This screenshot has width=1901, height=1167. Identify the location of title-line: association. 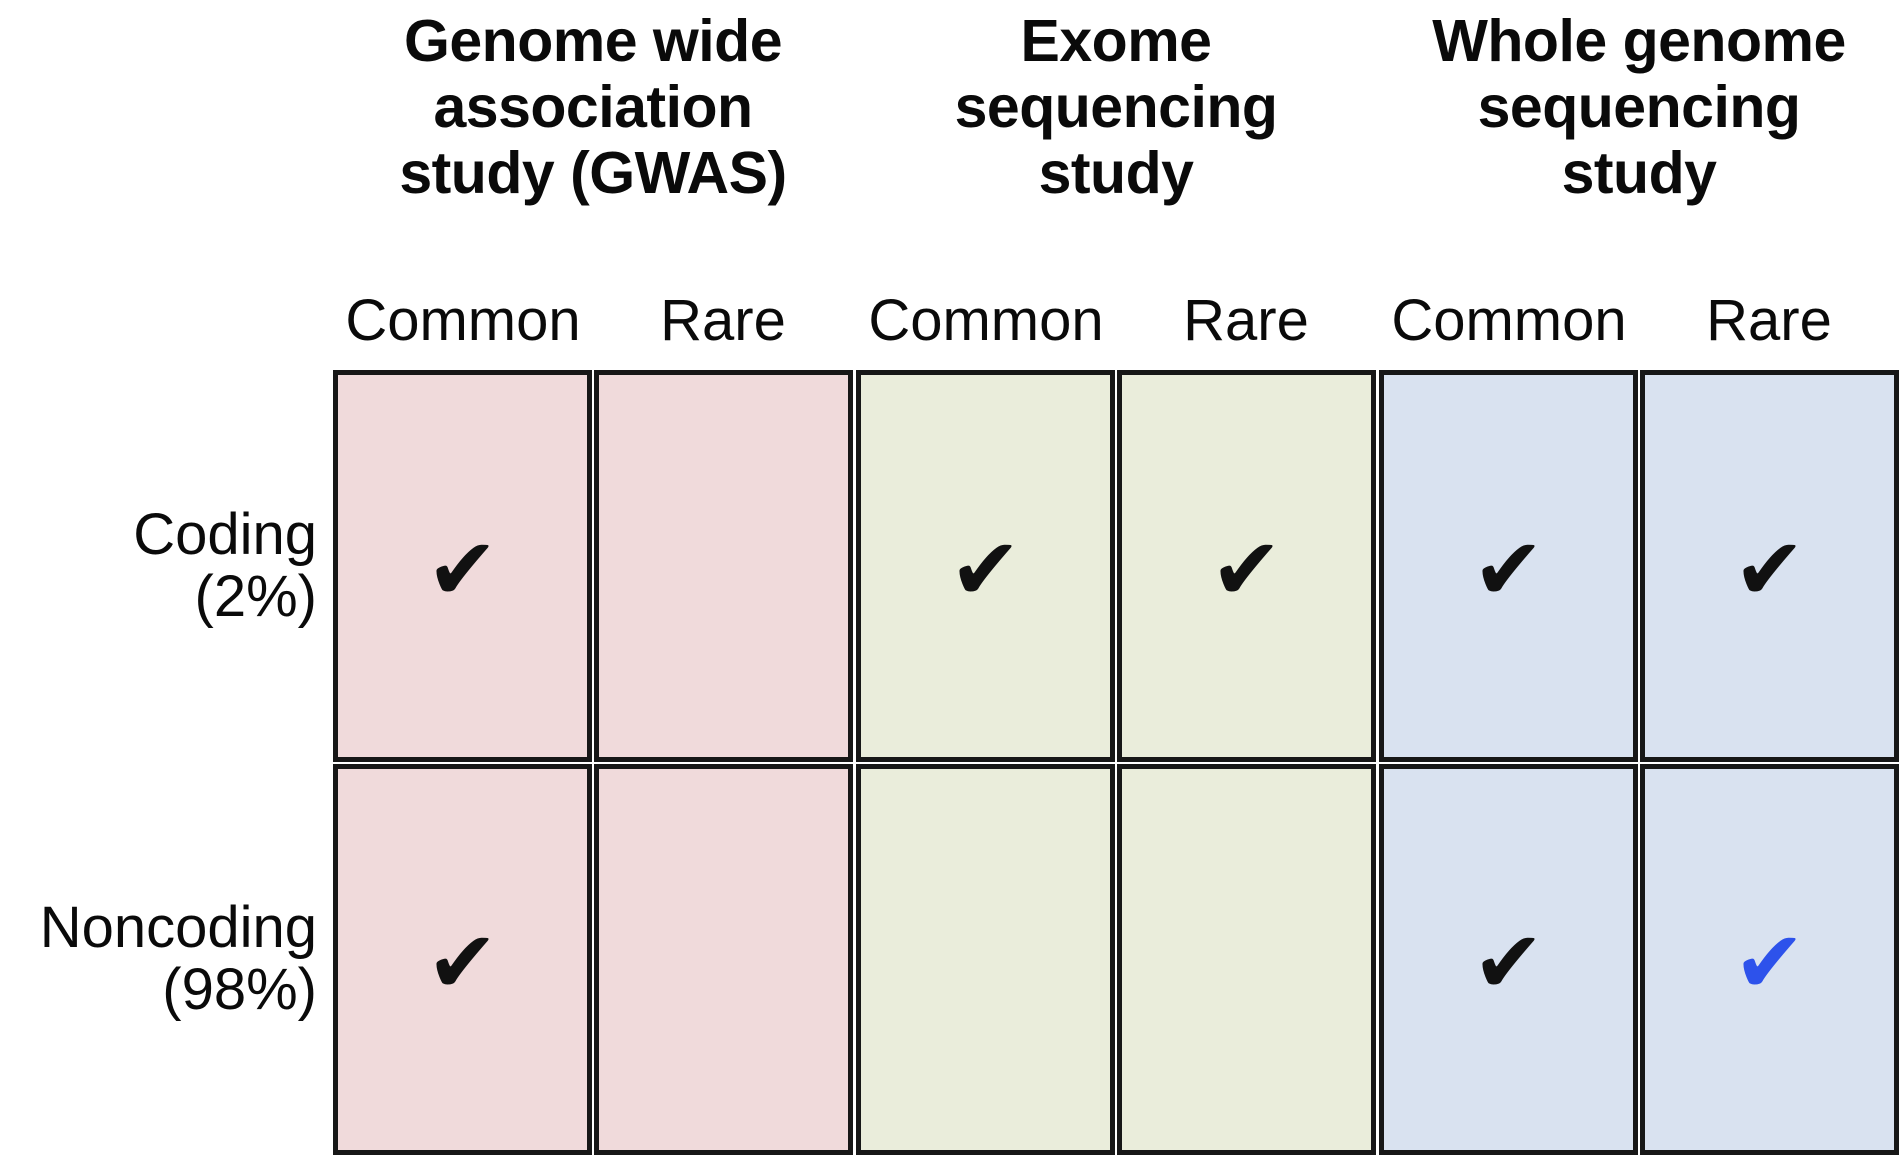
(593, 107).